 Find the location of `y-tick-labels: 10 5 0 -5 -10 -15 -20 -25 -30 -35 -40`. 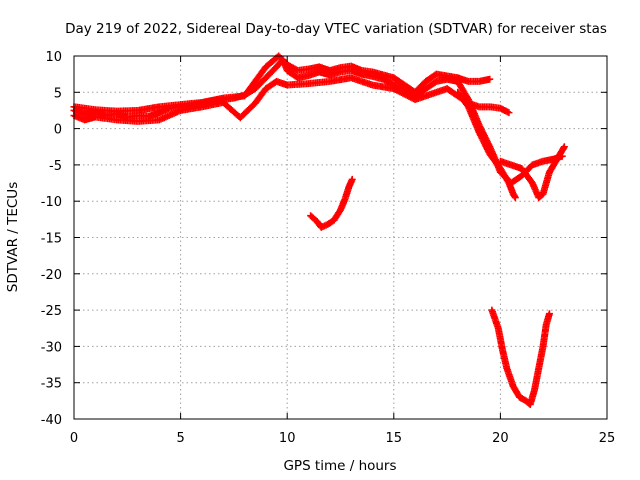

y-tick-labels: 10 5 0 -5 -10 -15 -20 -25 -30 -35 -40 is located at coordinates (51, 239).